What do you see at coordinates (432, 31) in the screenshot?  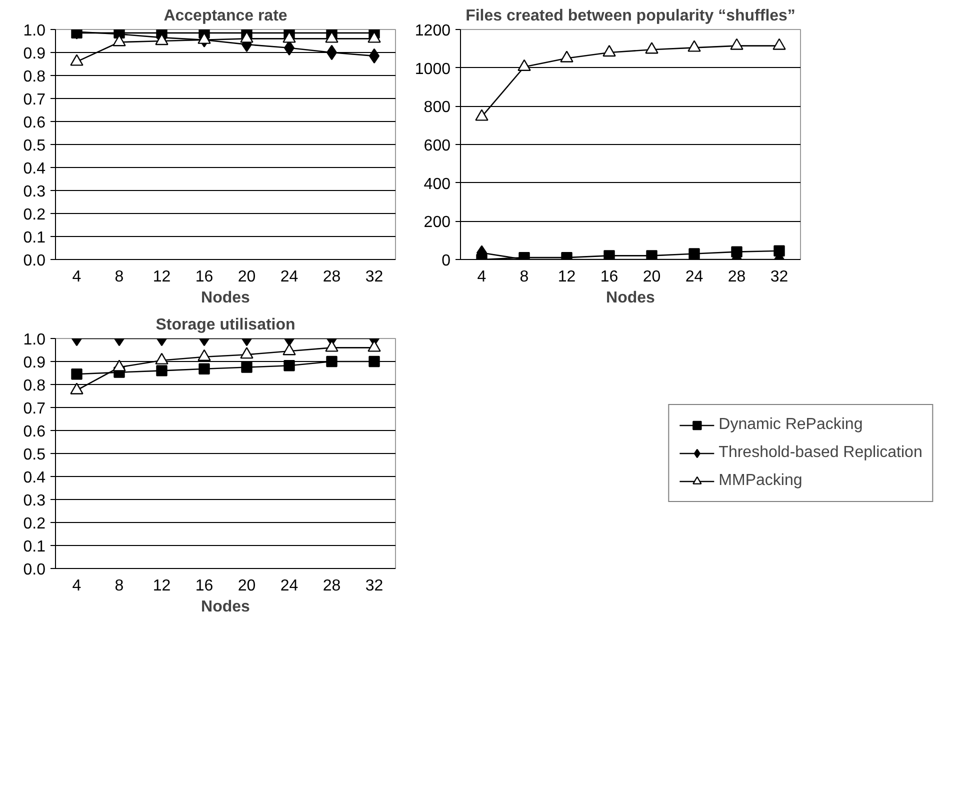 I see `y-tick-label: 1200` at bounding box center [432, 31].